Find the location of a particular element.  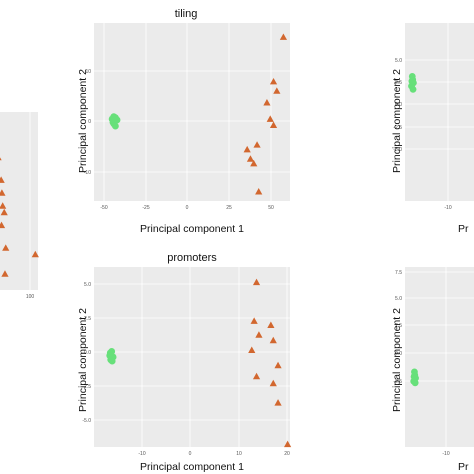

panel-left-partial: 100 is located at coordinates (19, 206).